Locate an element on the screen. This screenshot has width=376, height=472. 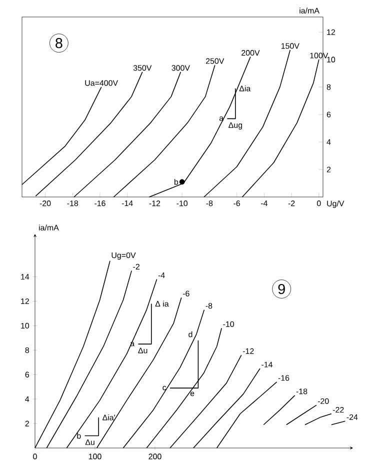
annotation: 8 is located at coordinates (59, 43).